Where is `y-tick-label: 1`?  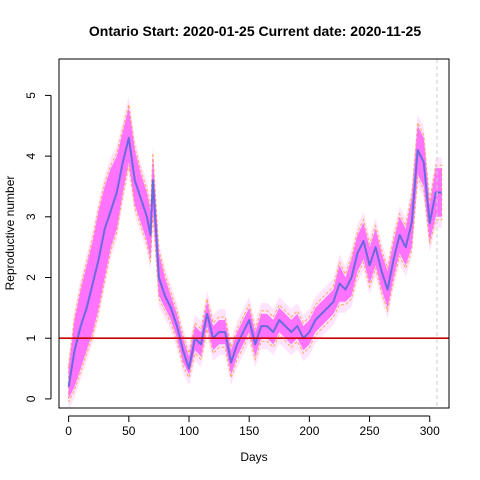 y-tick-label: 1 is located at coordinates (31, 338).